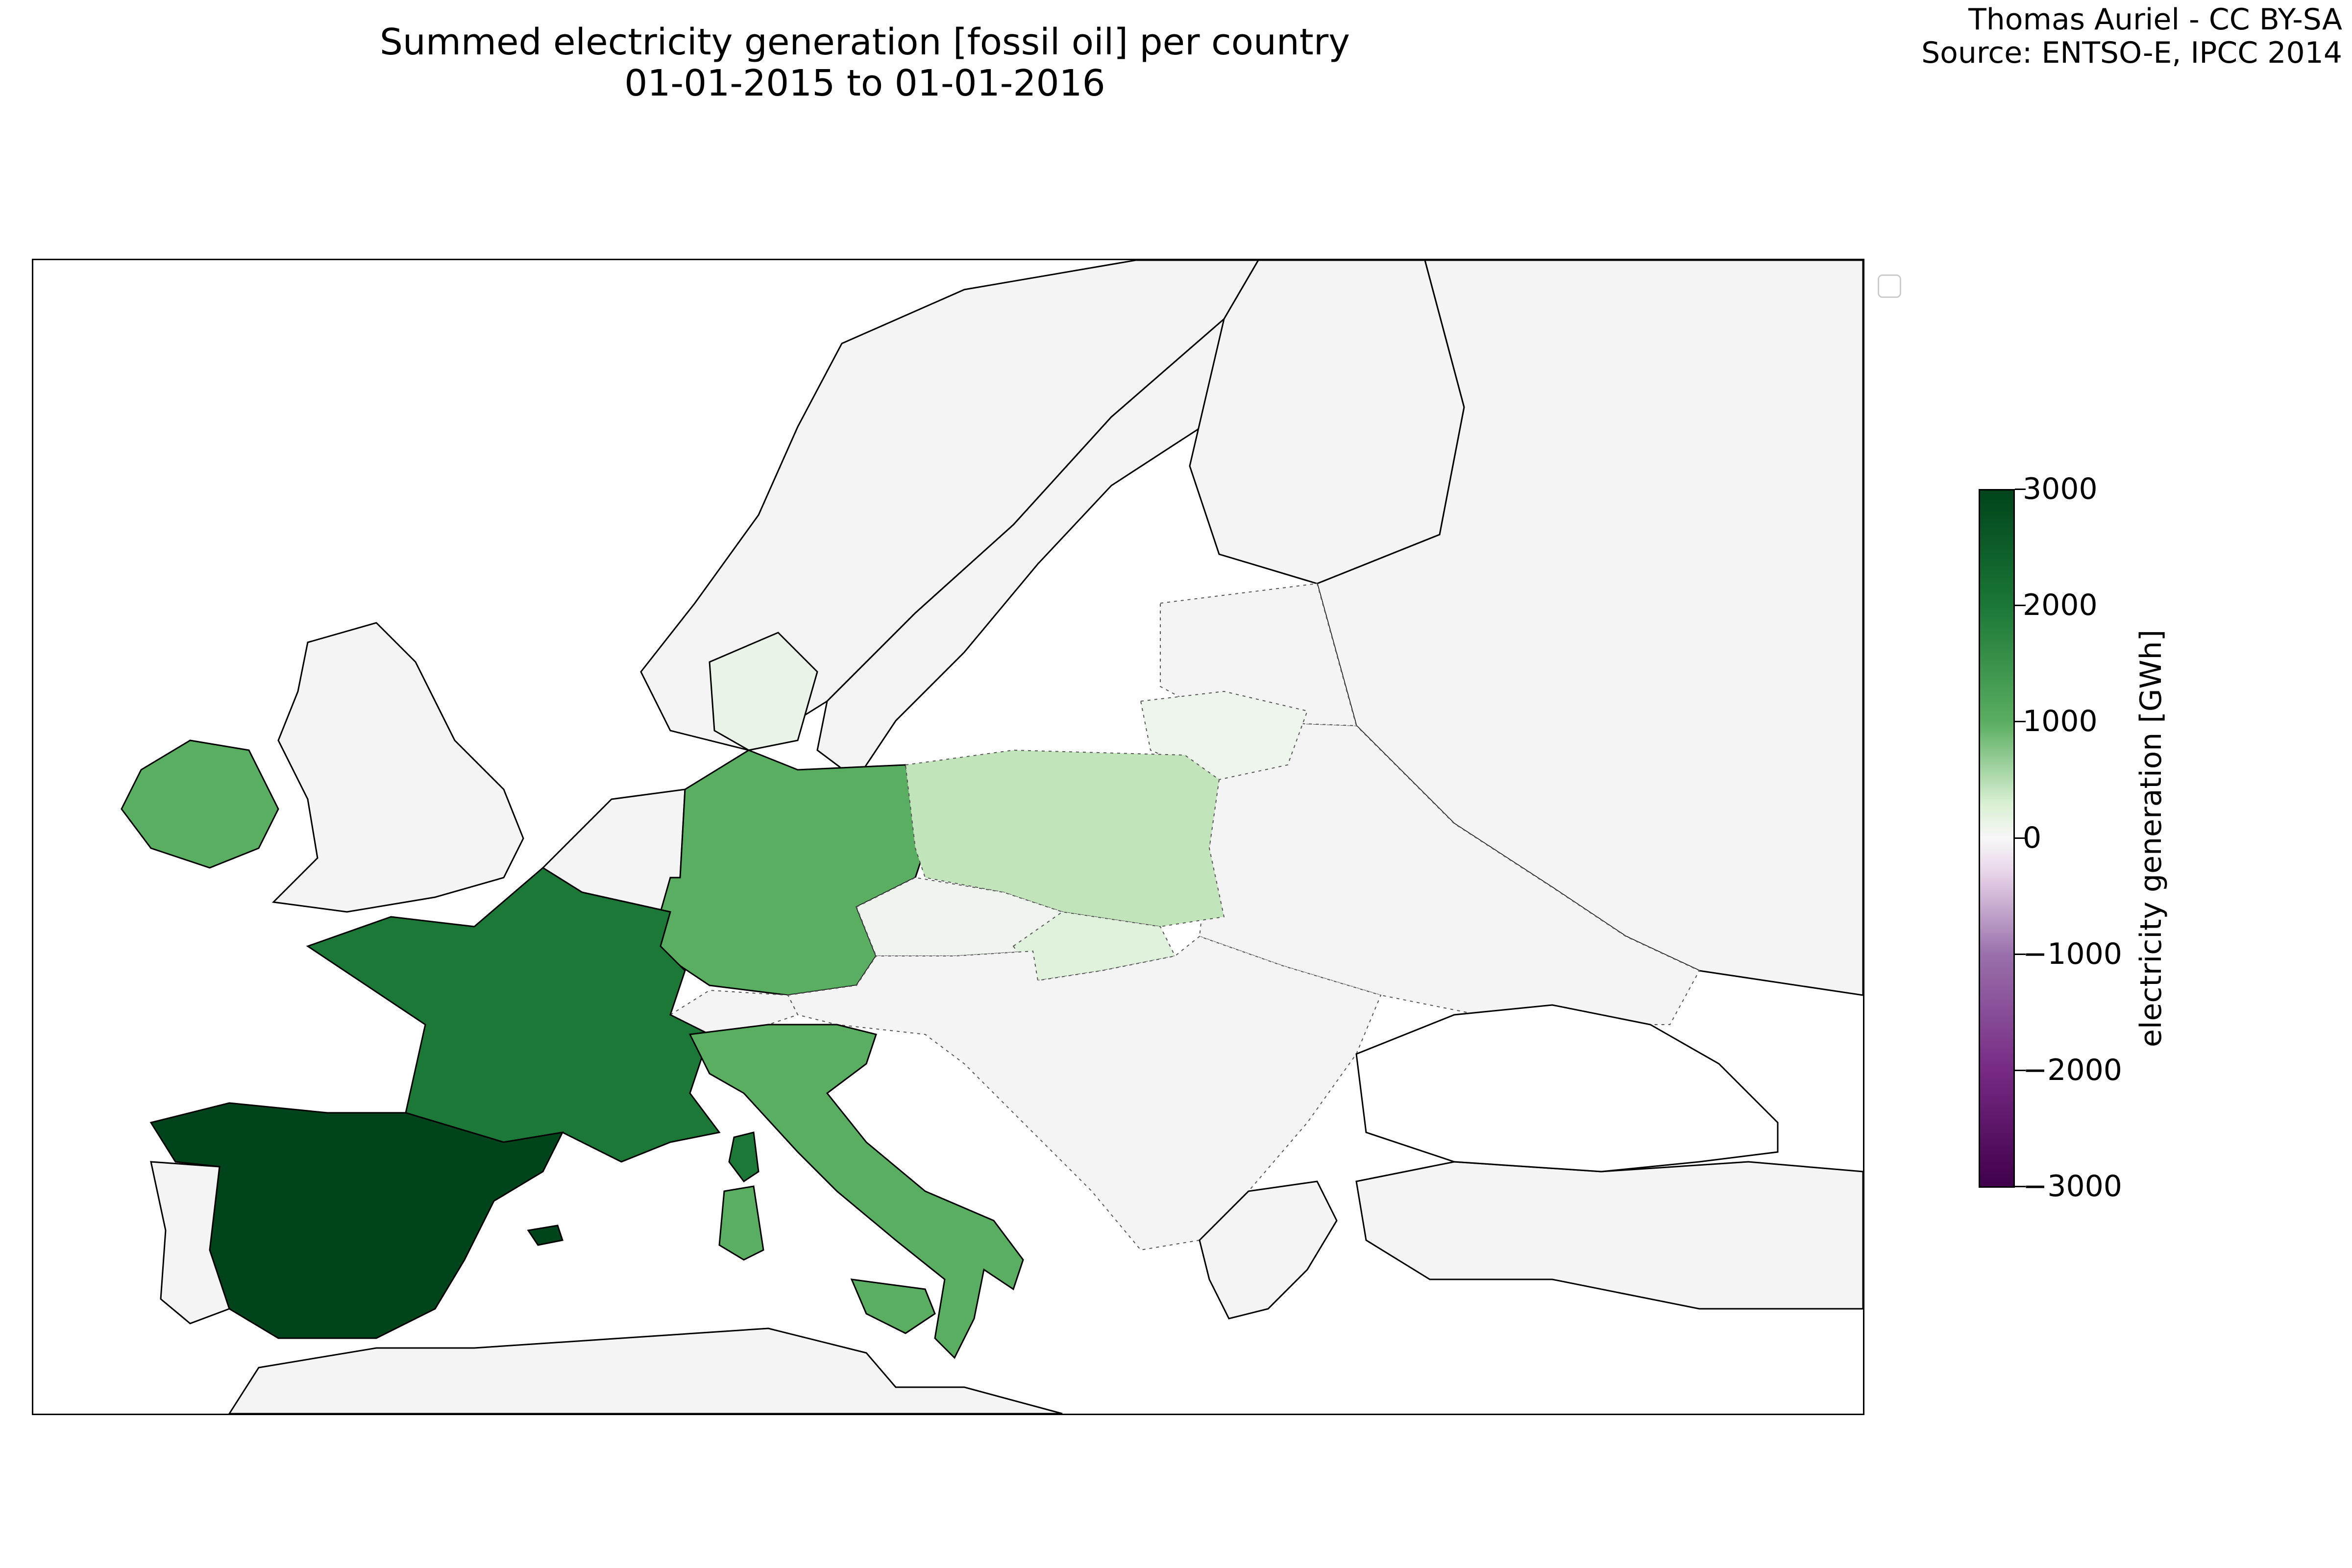 The image size is (2352, 1568). What do you see at coordinates (2072, 1186) in the screenshot?
I see `colorbar-tick-label: −3000` at bounding box center [2072, 1186].